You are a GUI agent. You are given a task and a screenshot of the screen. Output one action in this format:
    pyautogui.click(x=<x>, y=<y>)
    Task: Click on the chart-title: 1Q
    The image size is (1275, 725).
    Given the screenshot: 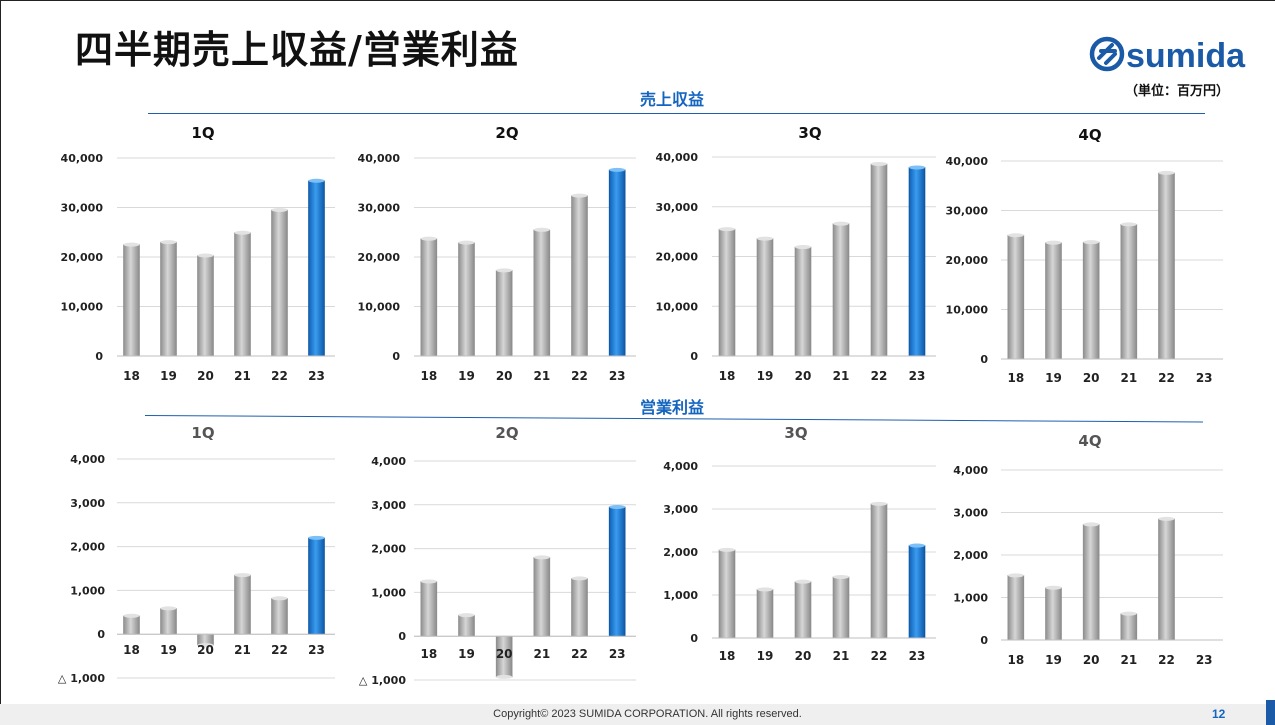 What is the action you would take?
    pyautogui.click(x=202, y=433)
    